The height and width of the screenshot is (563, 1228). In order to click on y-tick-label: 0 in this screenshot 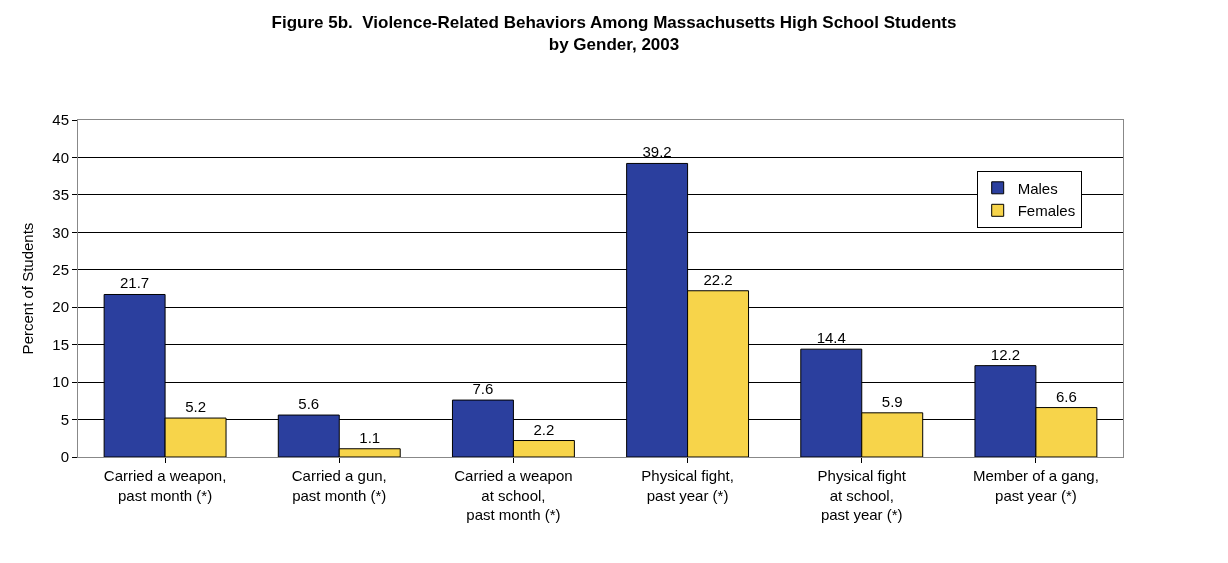, I will do `click(64, 457)`.